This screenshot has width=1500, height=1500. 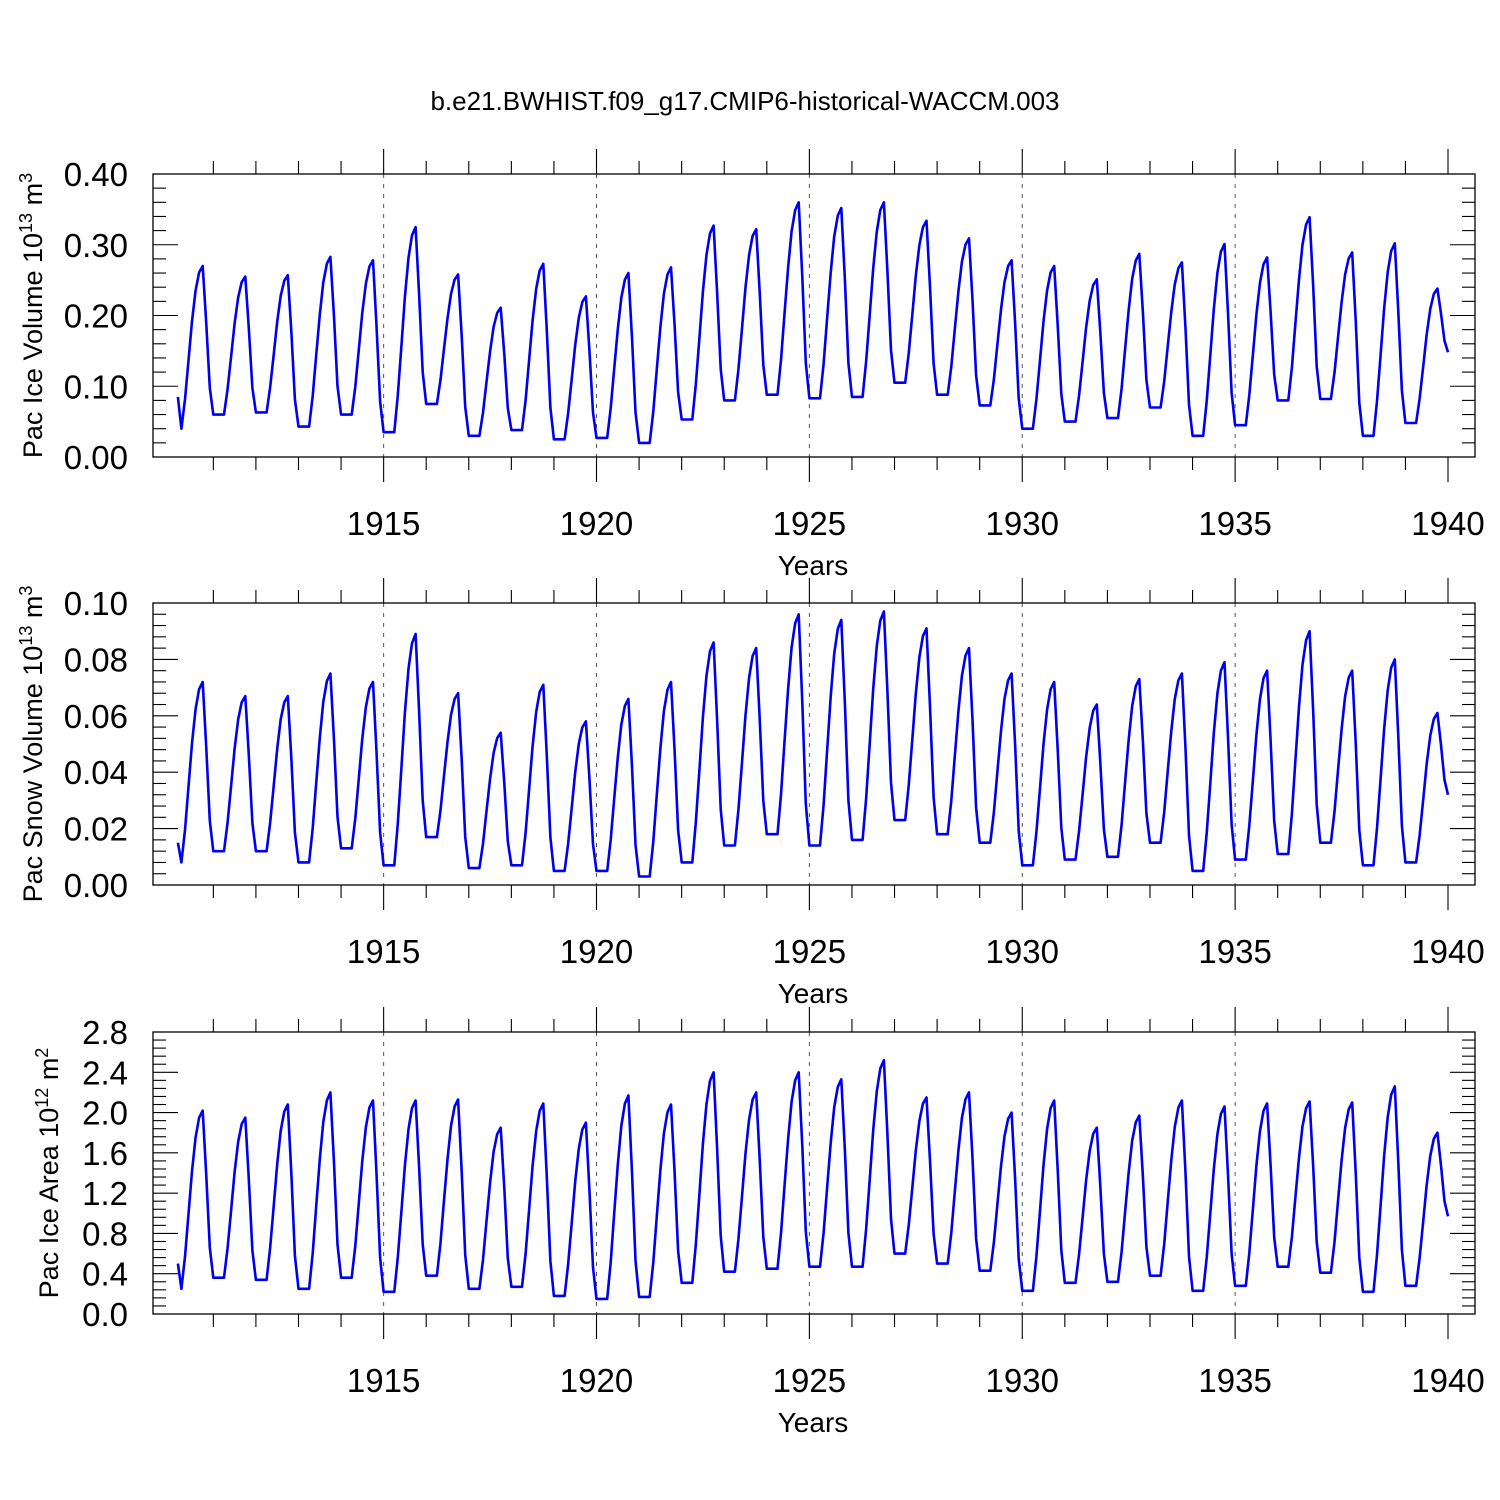 What do you see at coordinates (105, 1314) in the screenshot?
I see `y-tick-label: 0.0` at bounding box center [105, 1314].